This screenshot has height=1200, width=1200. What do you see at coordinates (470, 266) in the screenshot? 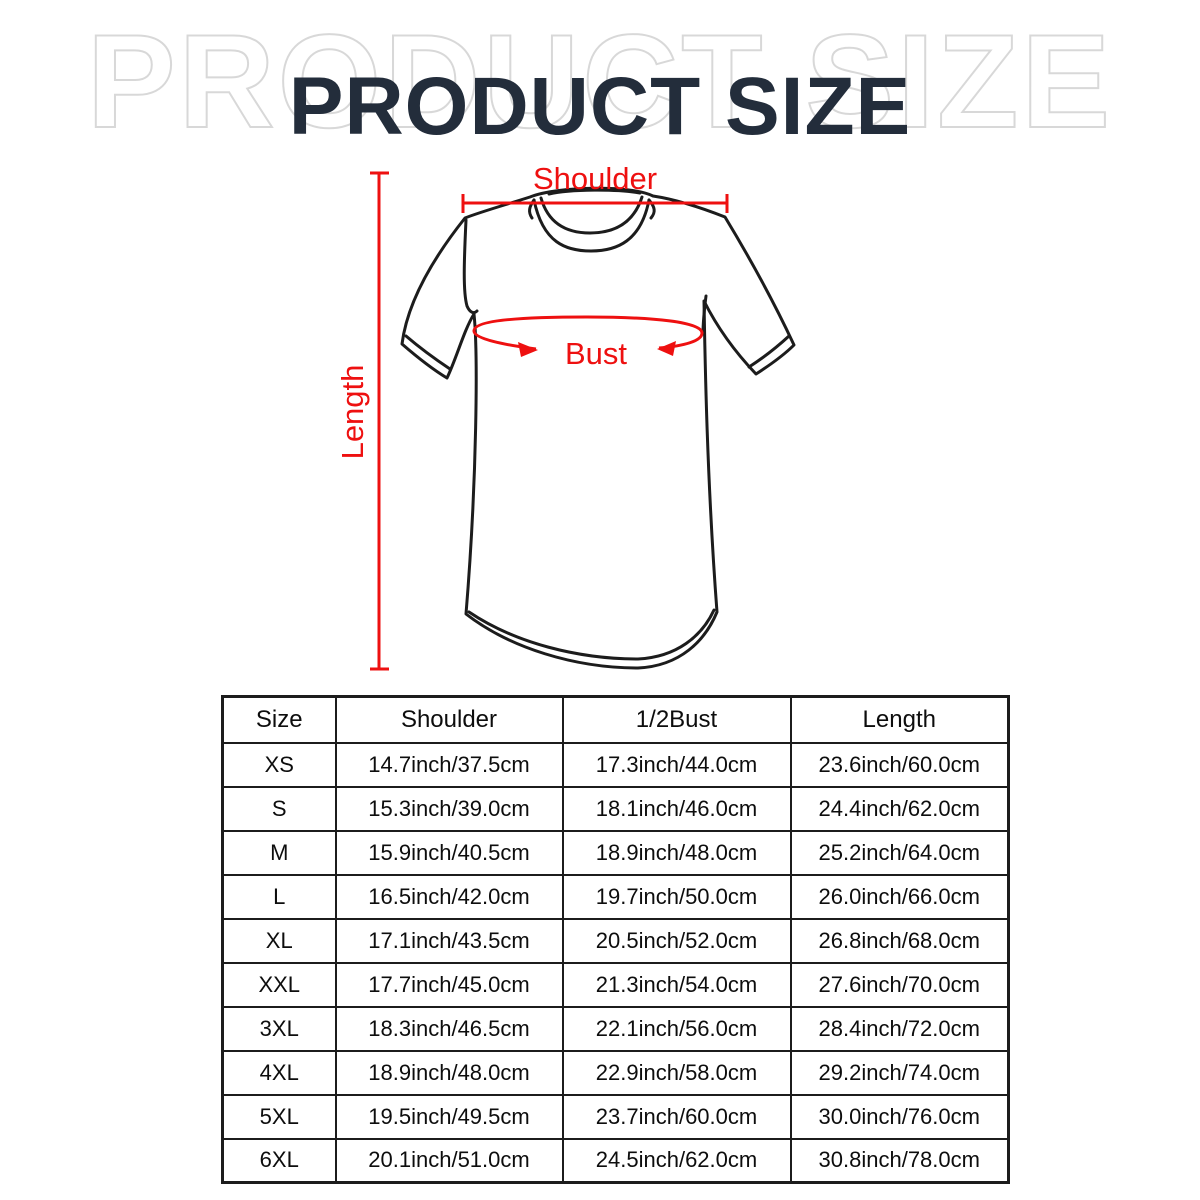
I see `left-sleeve-seam` at bounding box center [470, 266].